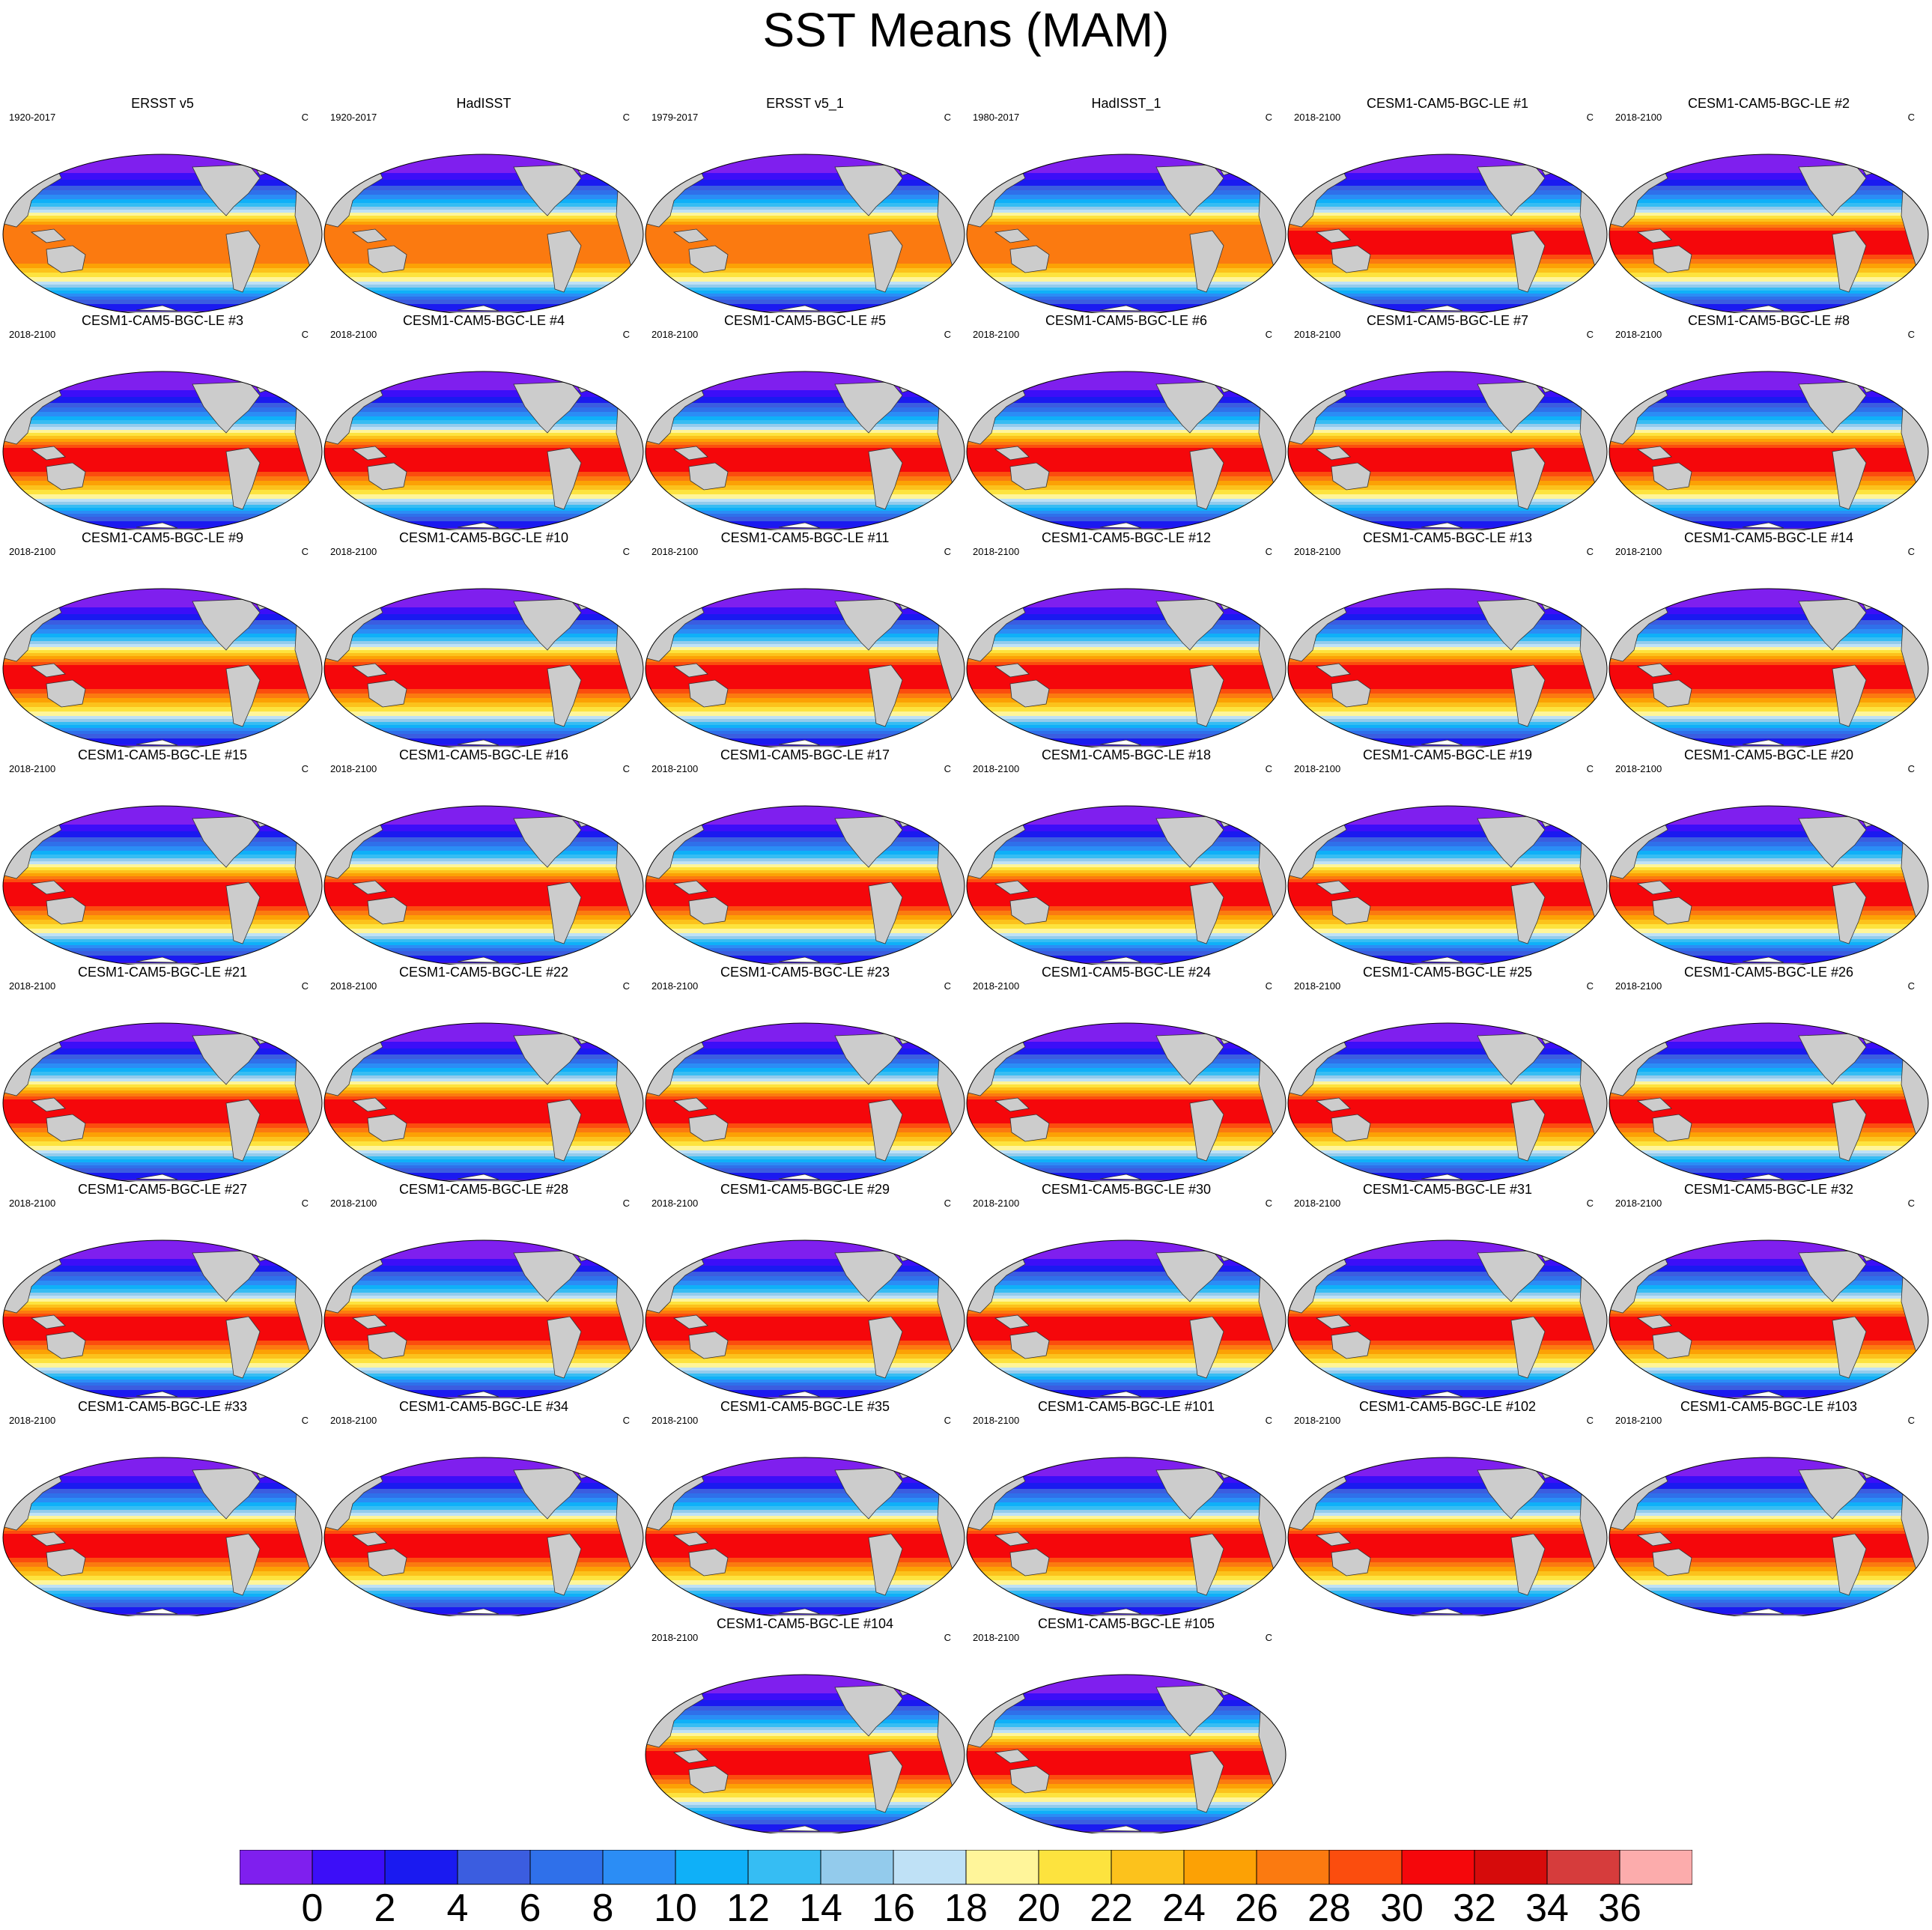 The height and width of the screenshot is (1930, 1932). What do you see at coordinates (162, 537) in the screenshot?
I see `panel-title: CESM1-CAM5-BGC-LE #9` at bounding box center [162, 537].